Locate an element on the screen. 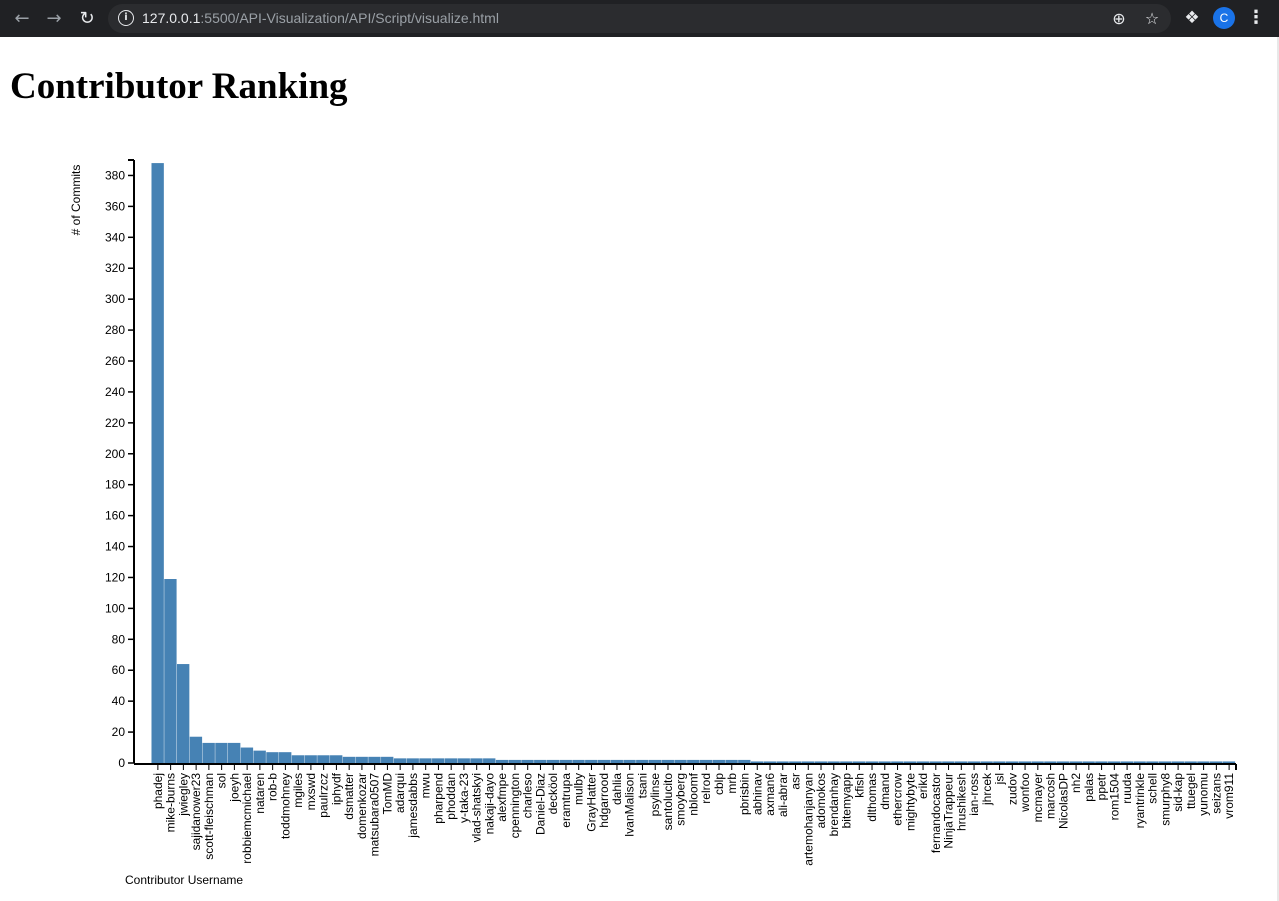 The height and width of the screenshot is (901, 1279). x-tick-label: mightybyte is located at coordinates (910, 802).